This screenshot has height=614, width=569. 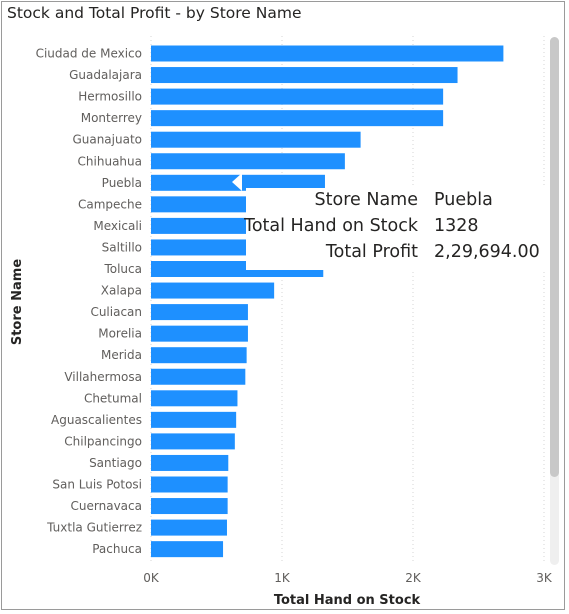 What do you see at coordinates (121, 291) in the screenshot?
I see `category-label: Xalapa` at bounding box center [121, 291].